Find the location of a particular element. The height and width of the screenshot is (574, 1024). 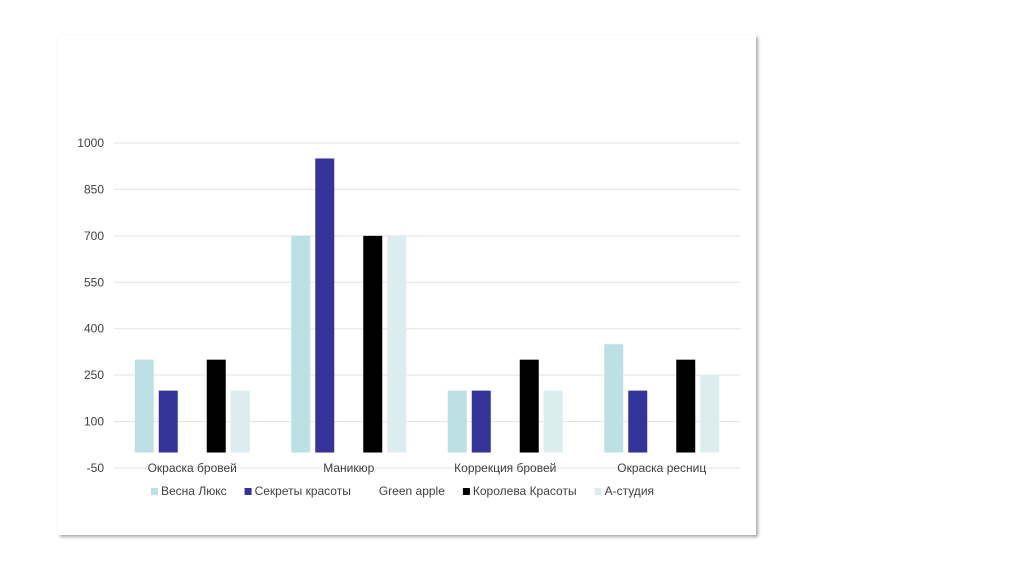

y-tick-label: 850 is located at coordinates (94, 189).